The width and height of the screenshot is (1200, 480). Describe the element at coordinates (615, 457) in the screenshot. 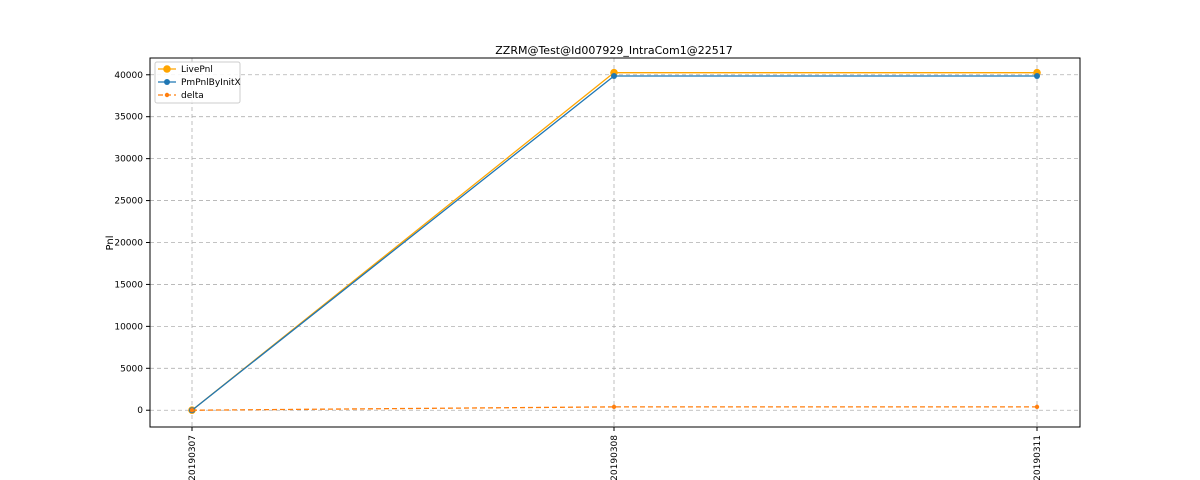

I see `x-tick-label: 20190308` at that location.